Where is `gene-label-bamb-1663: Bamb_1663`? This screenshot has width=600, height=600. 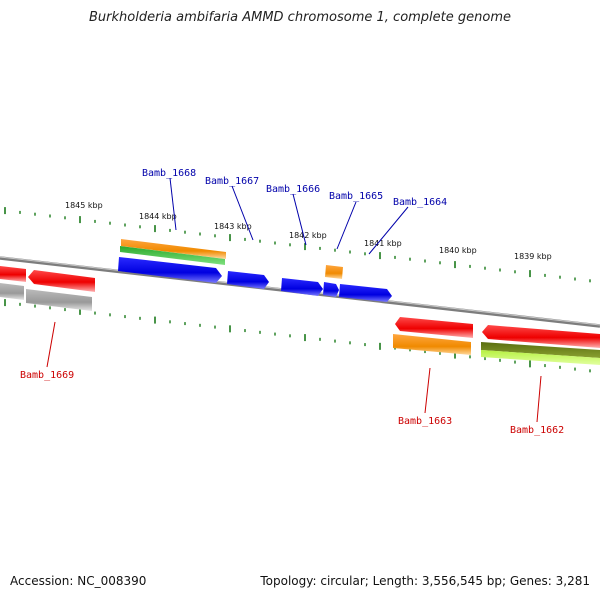 gene-label-bamb-1663: Bamb_1663 is located at coordinates (425, 421).